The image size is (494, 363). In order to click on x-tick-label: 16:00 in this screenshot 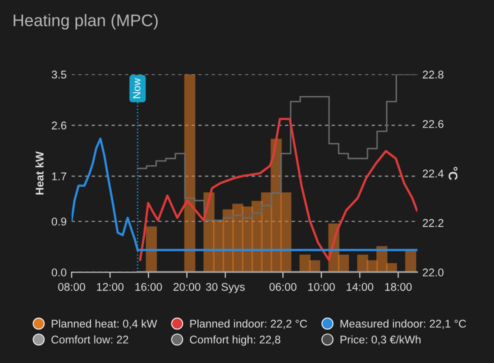, I will do `click(148, 286)`.